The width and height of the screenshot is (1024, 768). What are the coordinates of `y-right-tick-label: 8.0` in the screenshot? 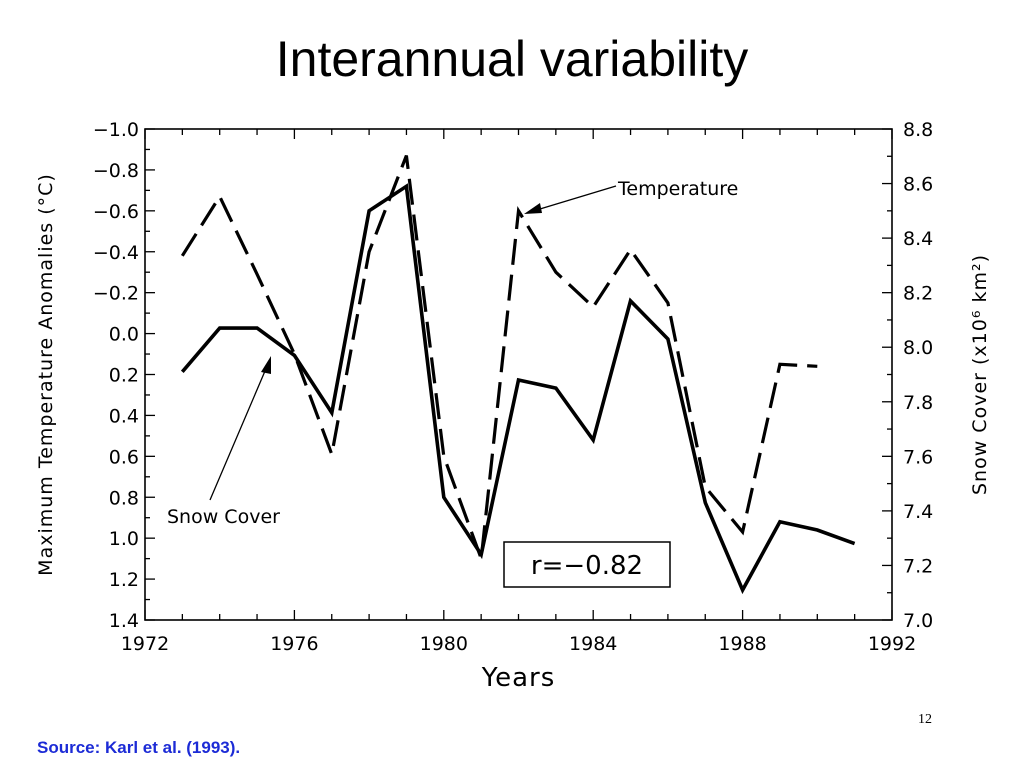 It's located at (918, 348).